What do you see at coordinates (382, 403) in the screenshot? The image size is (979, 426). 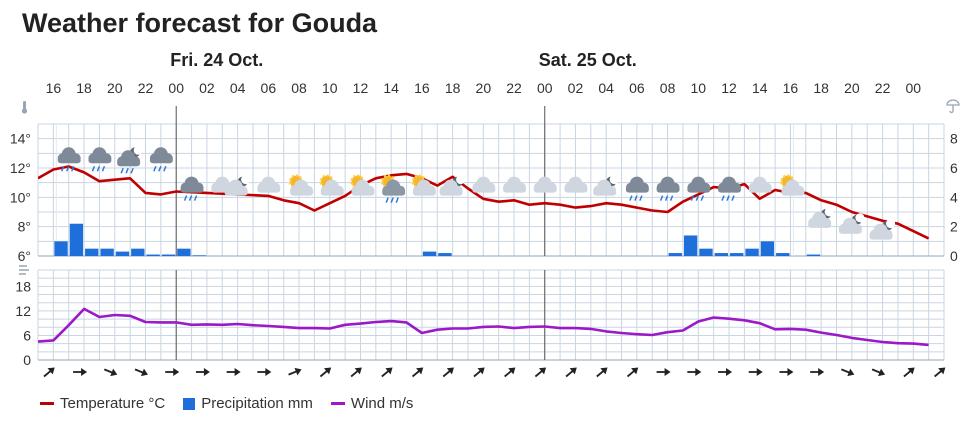 I see `legend-wind-label: Wind m/s` at bounding box center [382, 403].